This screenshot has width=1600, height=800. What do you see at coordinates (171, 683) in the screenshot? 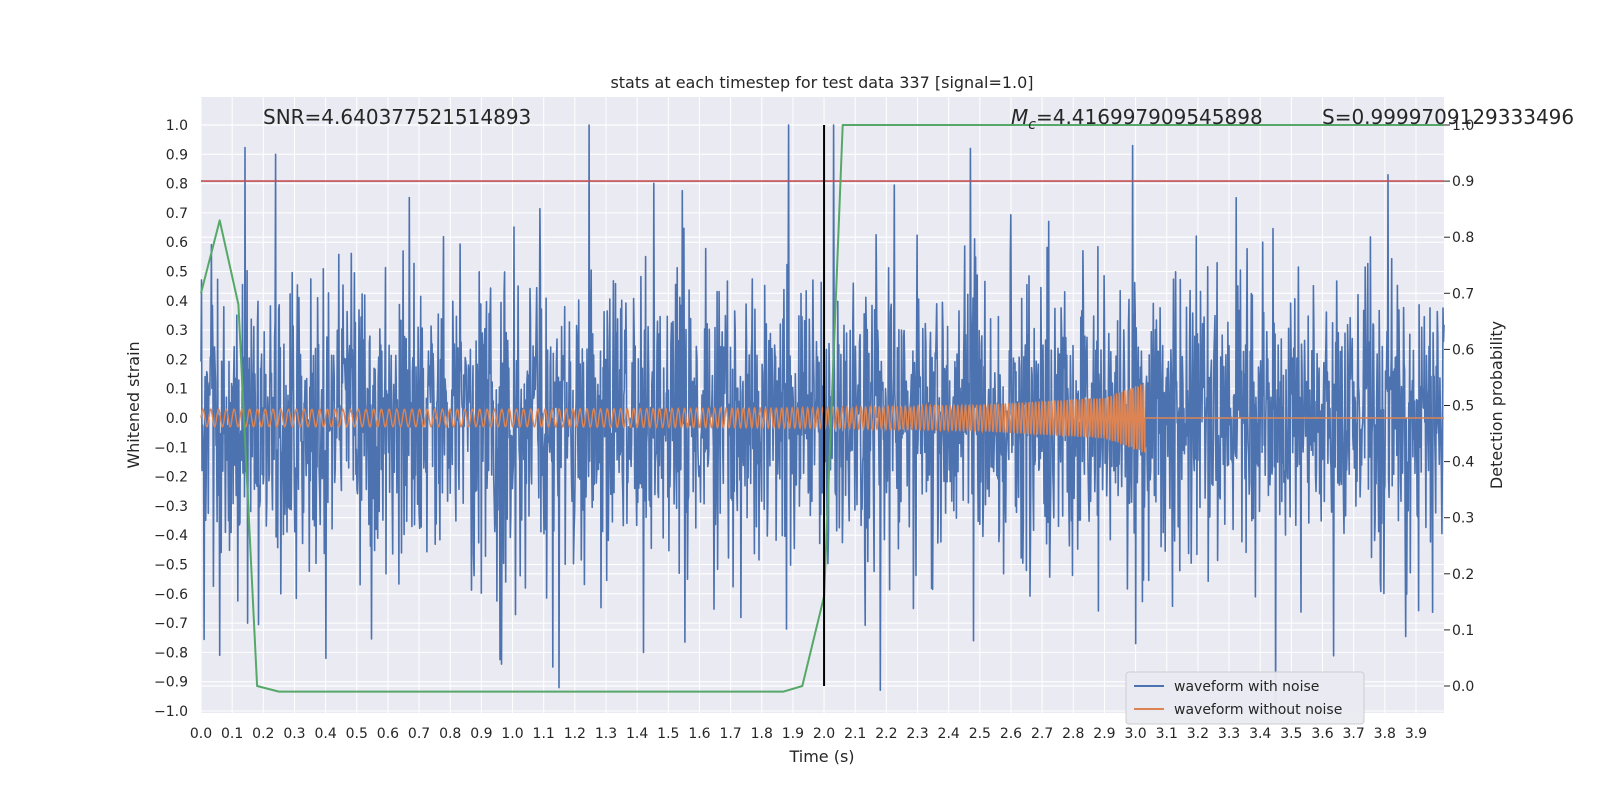
I see `y-tick-label-left: −0.9` at bounding box center [171, 683].